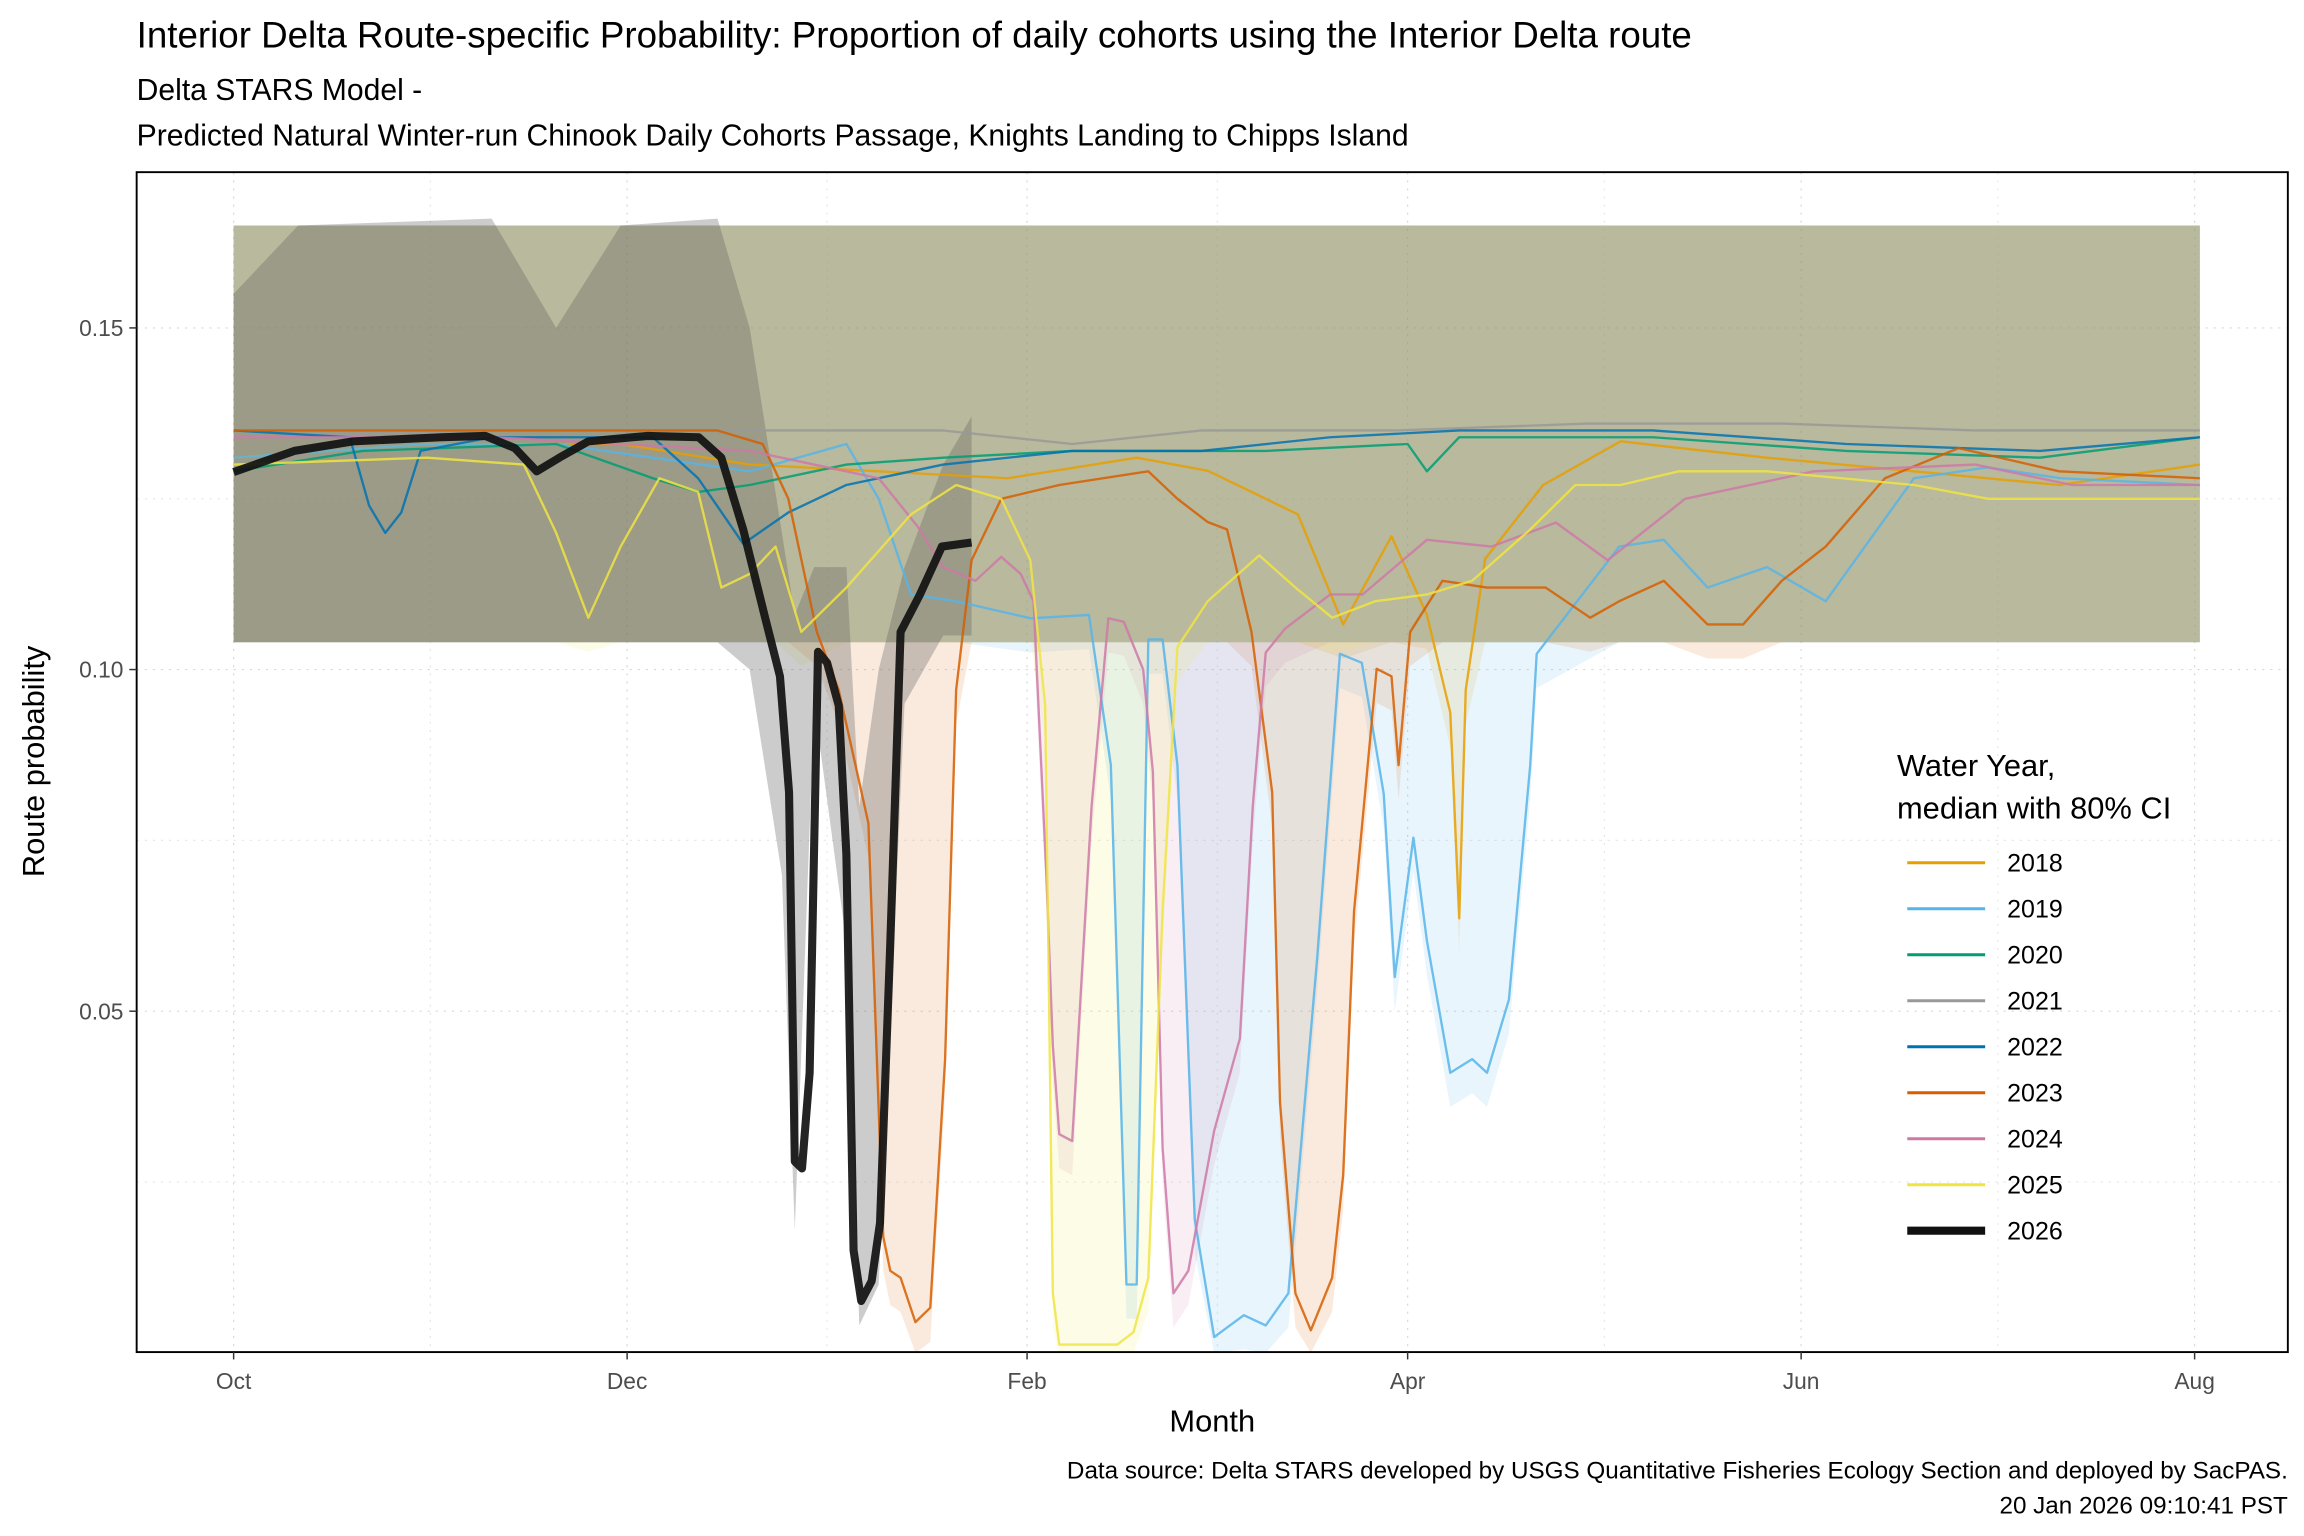 The image size is (2304, 1536). I want to click on legend-item-2024: 2024, so click(1985, 1140).